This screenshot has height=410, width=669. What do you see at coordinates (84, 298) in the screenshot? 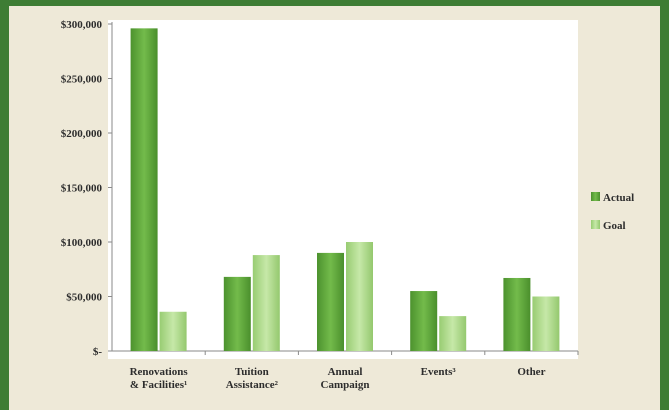
I see `y-tick-label: $50,000` at bounding box center [84, 298].